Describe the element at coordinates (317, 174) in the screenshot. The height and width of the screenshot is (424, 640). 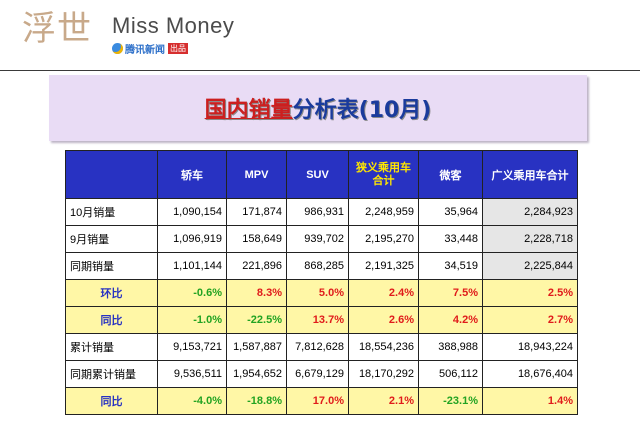
I see `column-header-suv: SUV` at that location.